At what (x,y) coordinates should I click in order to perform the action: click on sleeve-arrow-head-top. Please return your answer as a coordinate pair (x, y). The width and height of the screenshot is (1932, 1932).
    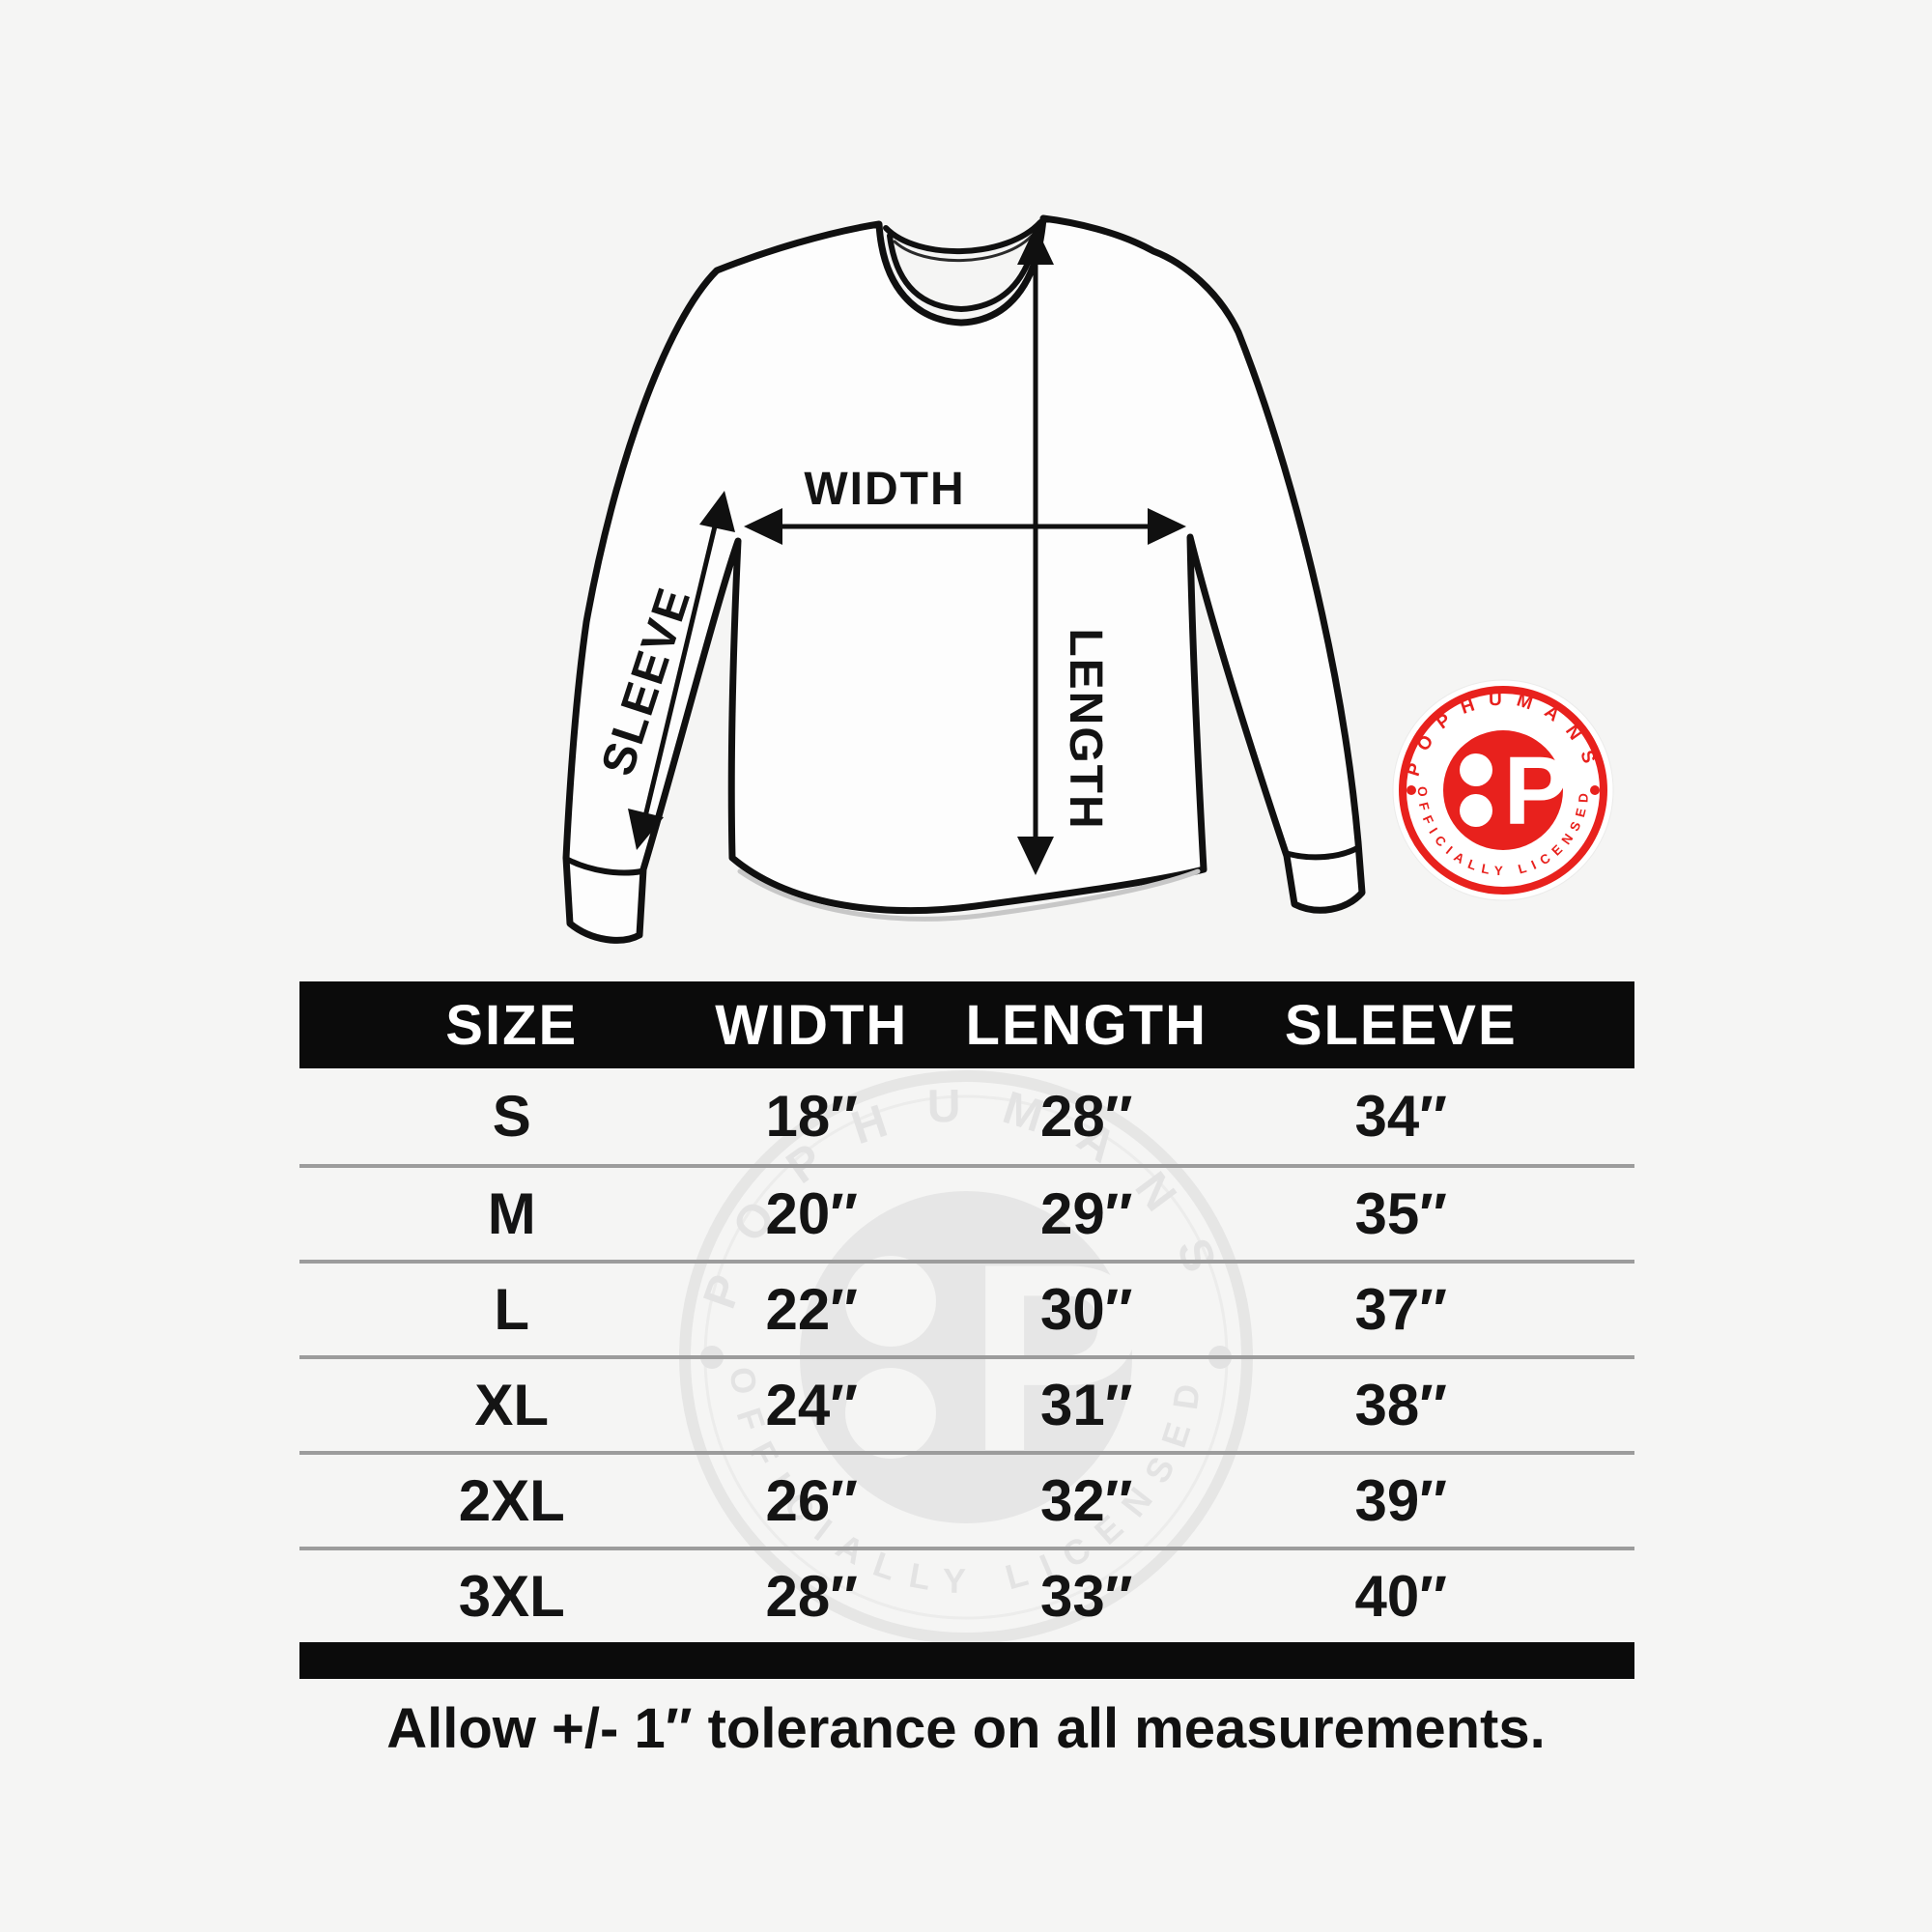
    Looking at the image, I should click on (717, 511).